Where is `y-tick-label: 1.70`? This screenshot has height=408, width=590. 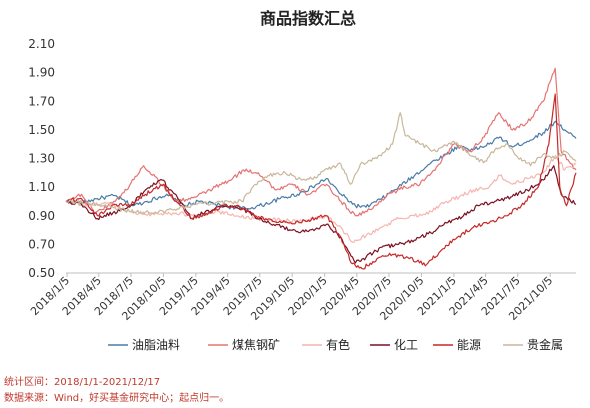
y-tick-label: 1.70 is located at coordinates (41, 101).